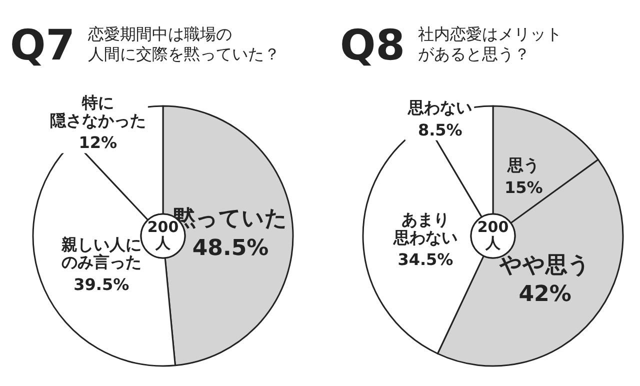 The width and height of the screenshot is (640, 386). I want to click on data-label: 12%, so click(98, 142).